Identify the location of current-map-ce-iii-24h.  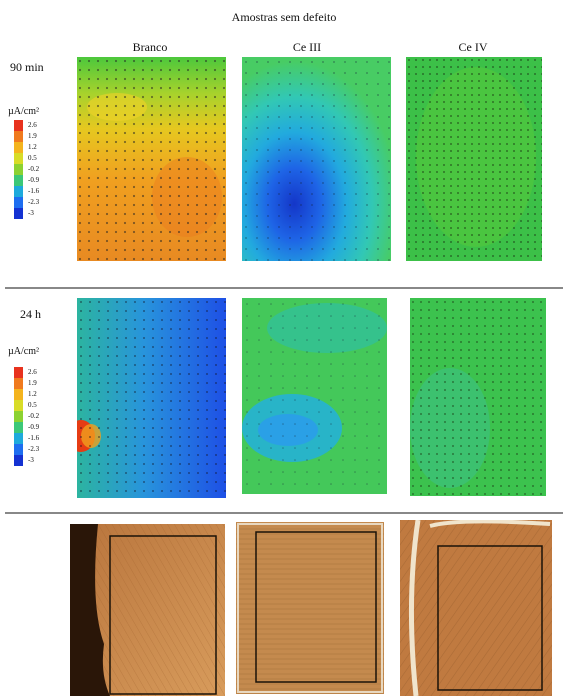
(314, 396).